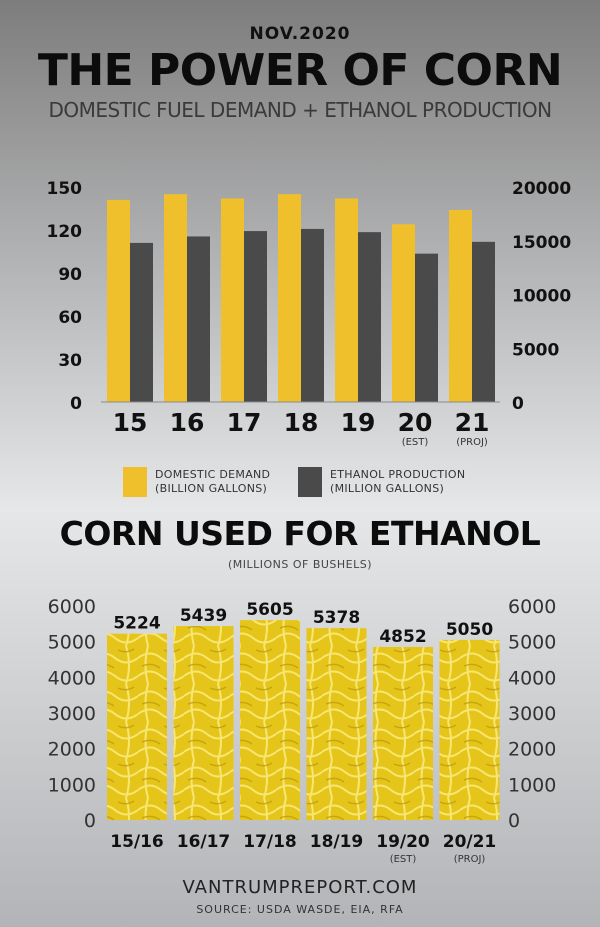 Image resolution: width=600 pixels, height=927 pixels. Describe the element at coordinates (541, 243) in the screenshot. I see `y-right-tick: 15000` at that location.